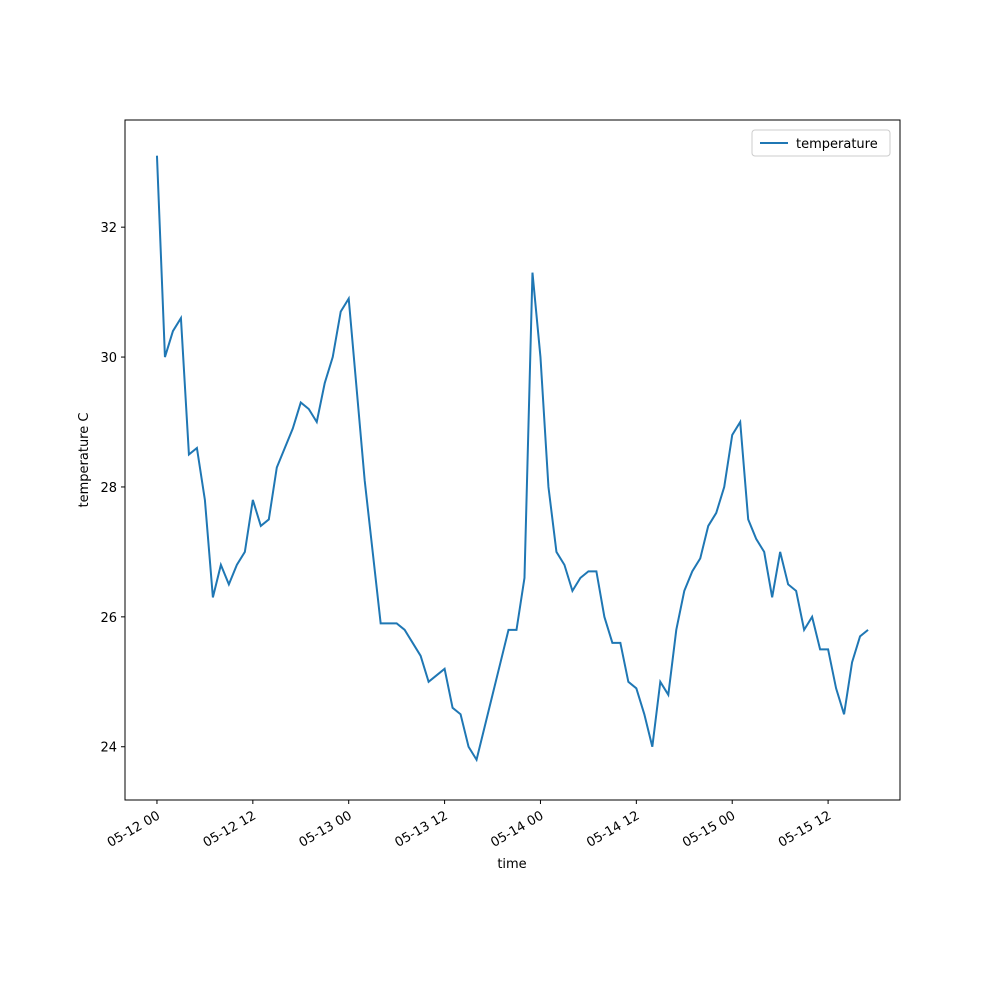 The image size is (1000, 1000). What do you see at coordinates (613, 829) in the screenshot?
I see `x-tick-label: 05-14 12` at bounding box center [613, 829].